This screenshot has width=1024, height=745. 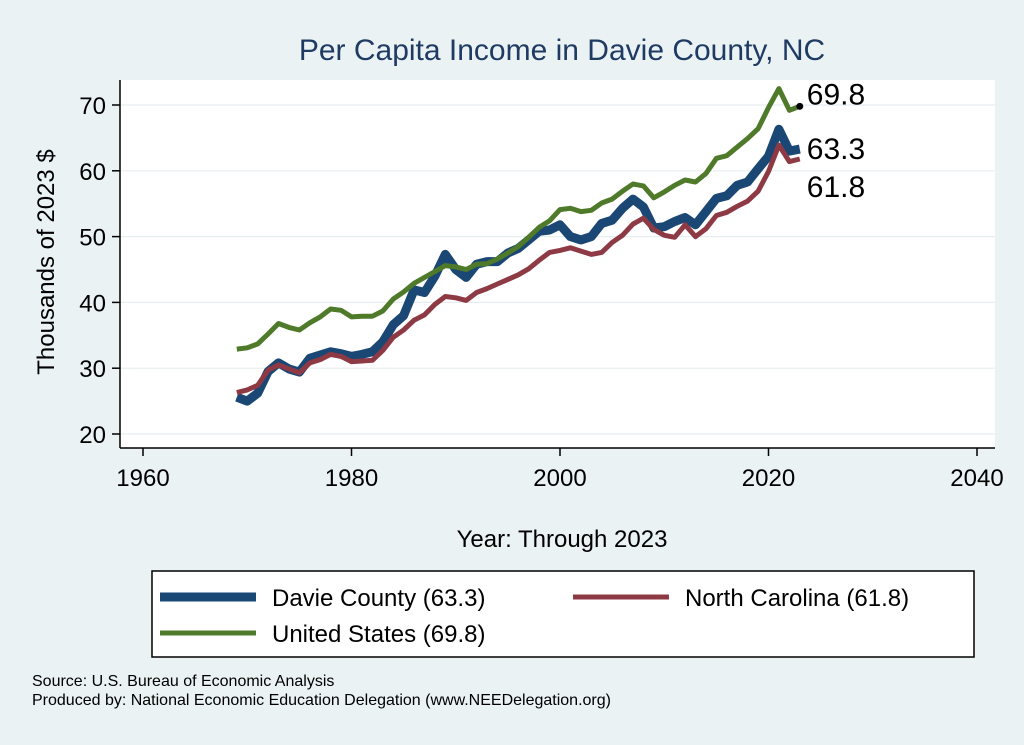 I want to click on end-label-united-states: 69.8, so click(x=836, y=94).